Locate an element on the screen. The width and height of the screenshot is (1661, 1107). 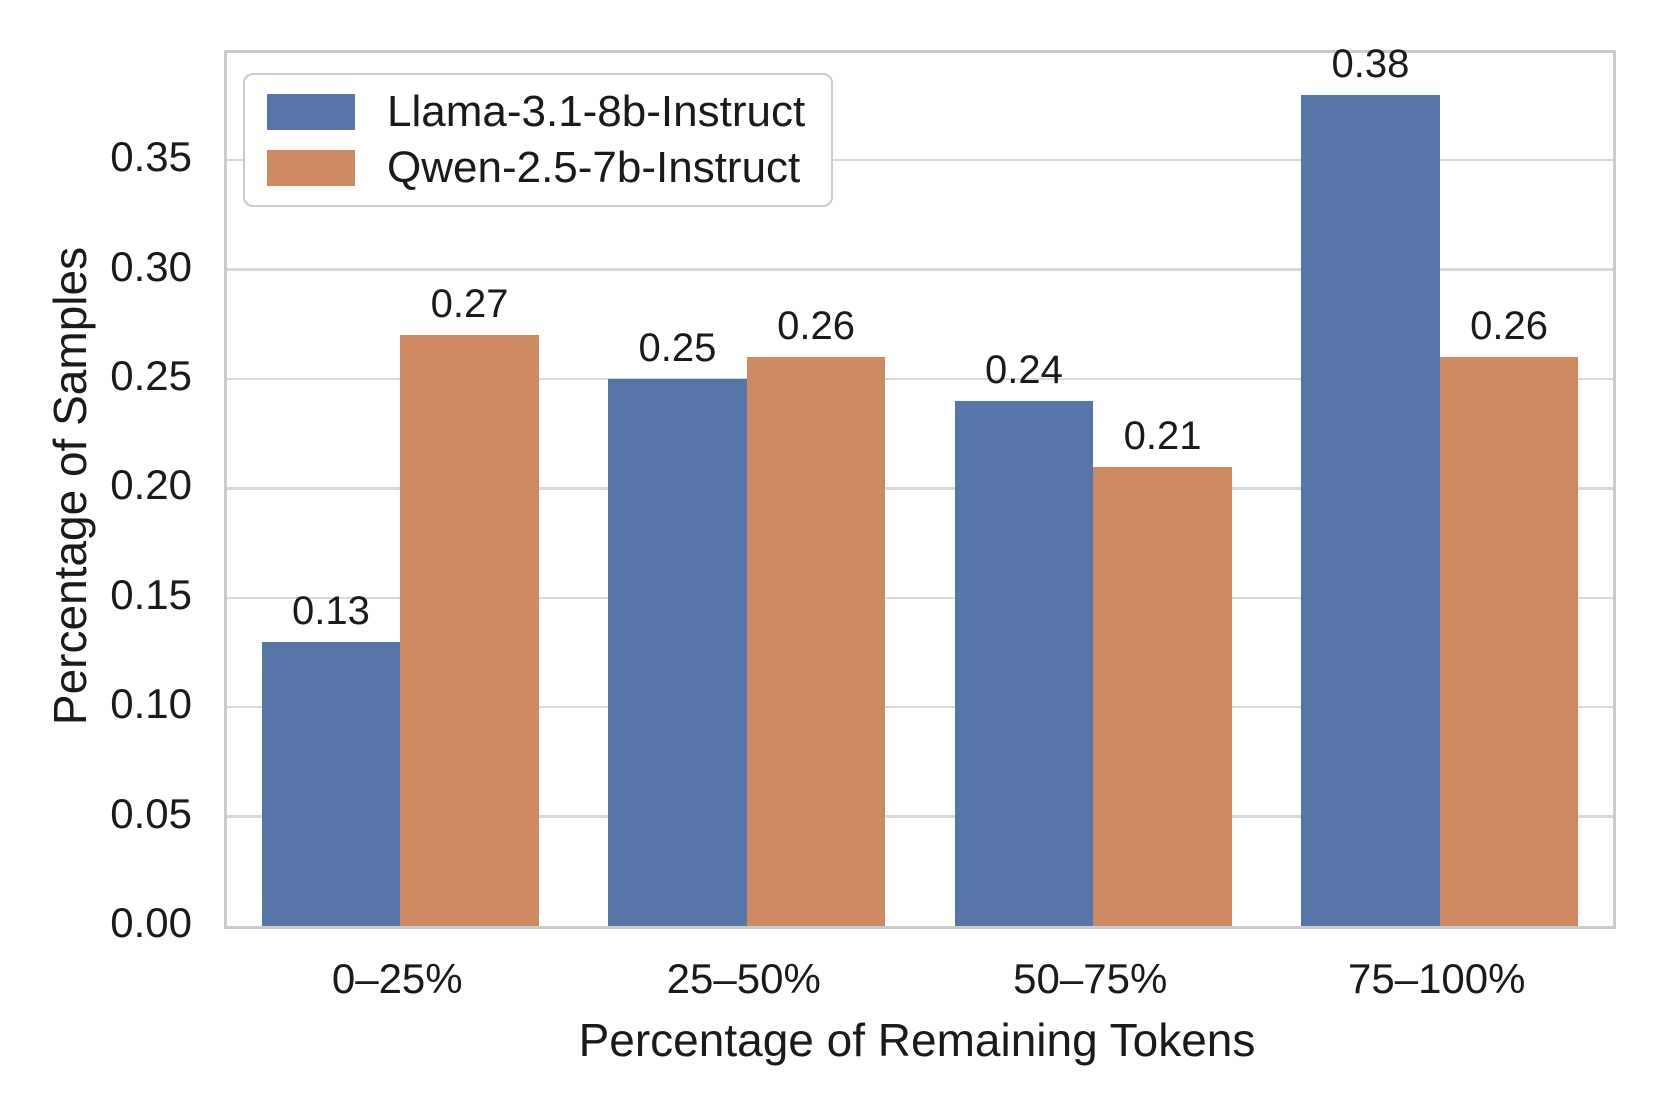
legend-label-qwen: Qwen-2.5-7b-Instruct is located at coordinates (594, 167).